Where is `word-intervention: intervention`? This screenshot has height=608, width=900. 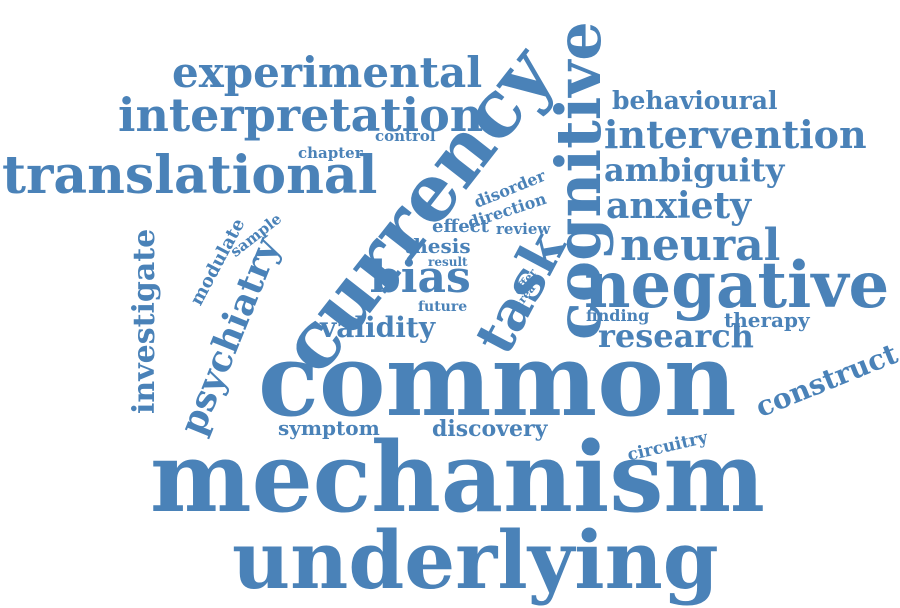
word-intervention: intervention is located at coordinates (735, 134).